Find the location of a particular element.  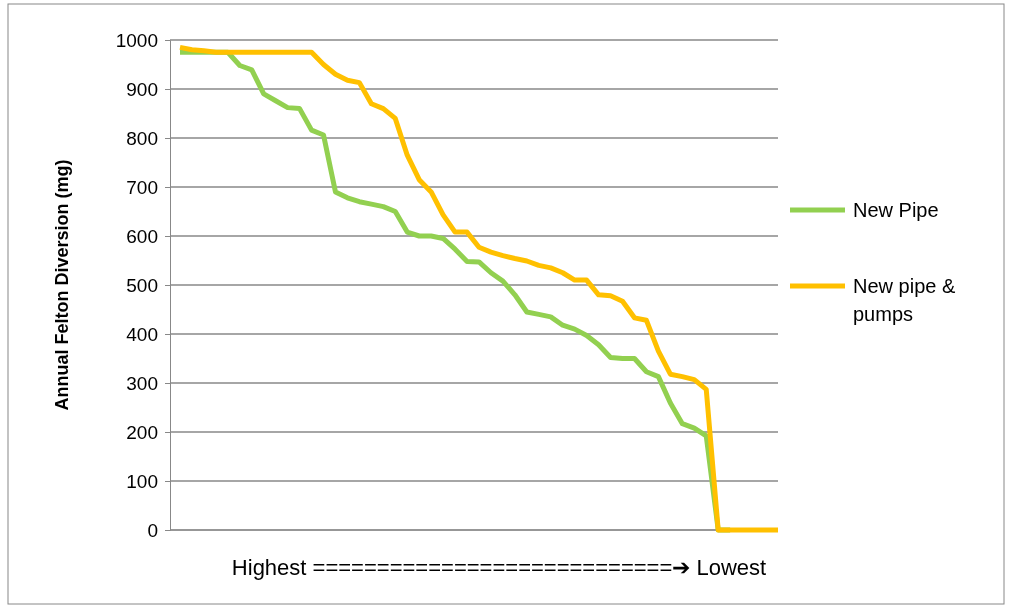

y-tick-label: 200 is located at coordinates (142, 432).